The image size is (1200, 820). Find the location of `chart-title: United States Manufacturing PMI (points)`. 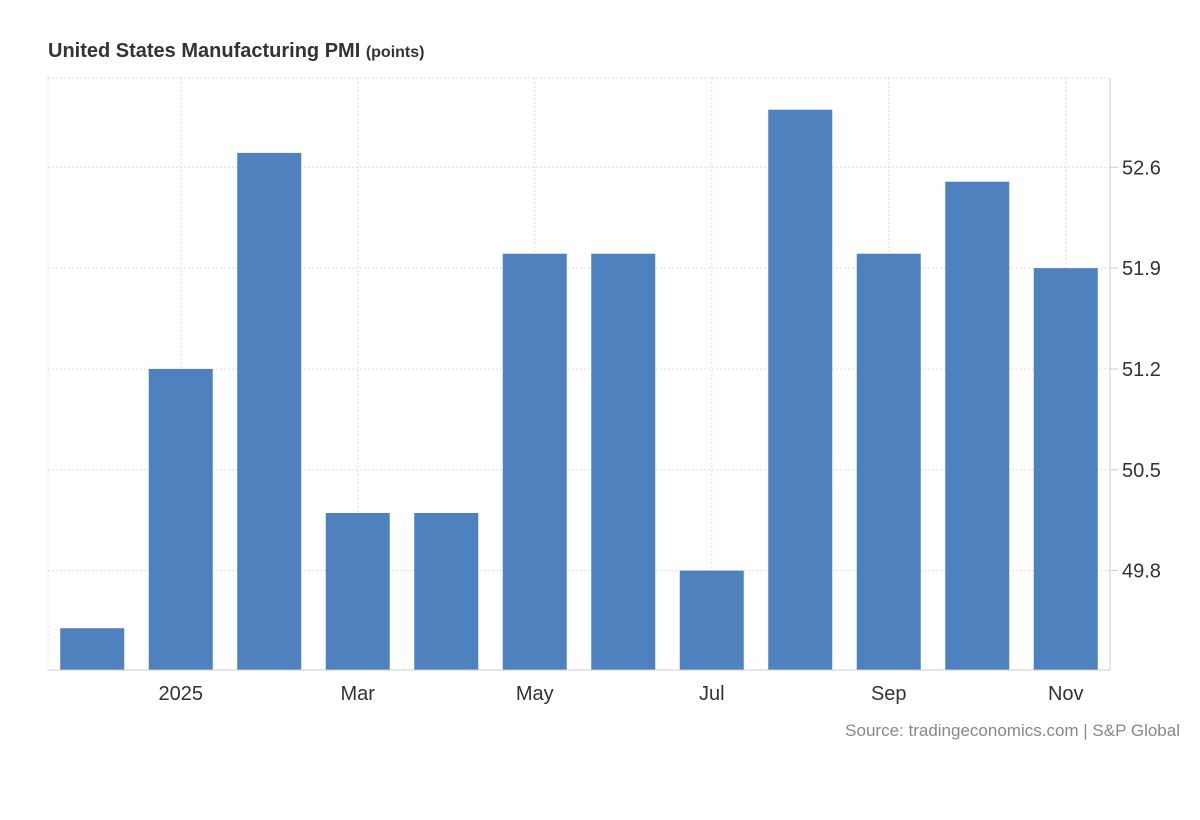

chart-title: United States Manufacturing PMI (points) is located at coordinates (236, 51).